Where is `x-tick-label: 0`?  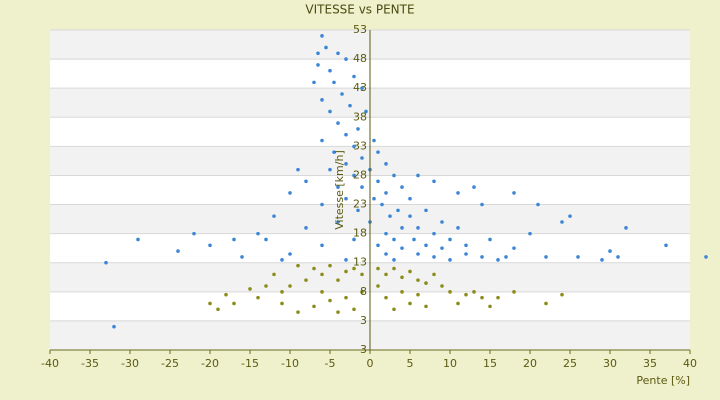
x-tick-label: 0 is located at coordinates (370, 363).